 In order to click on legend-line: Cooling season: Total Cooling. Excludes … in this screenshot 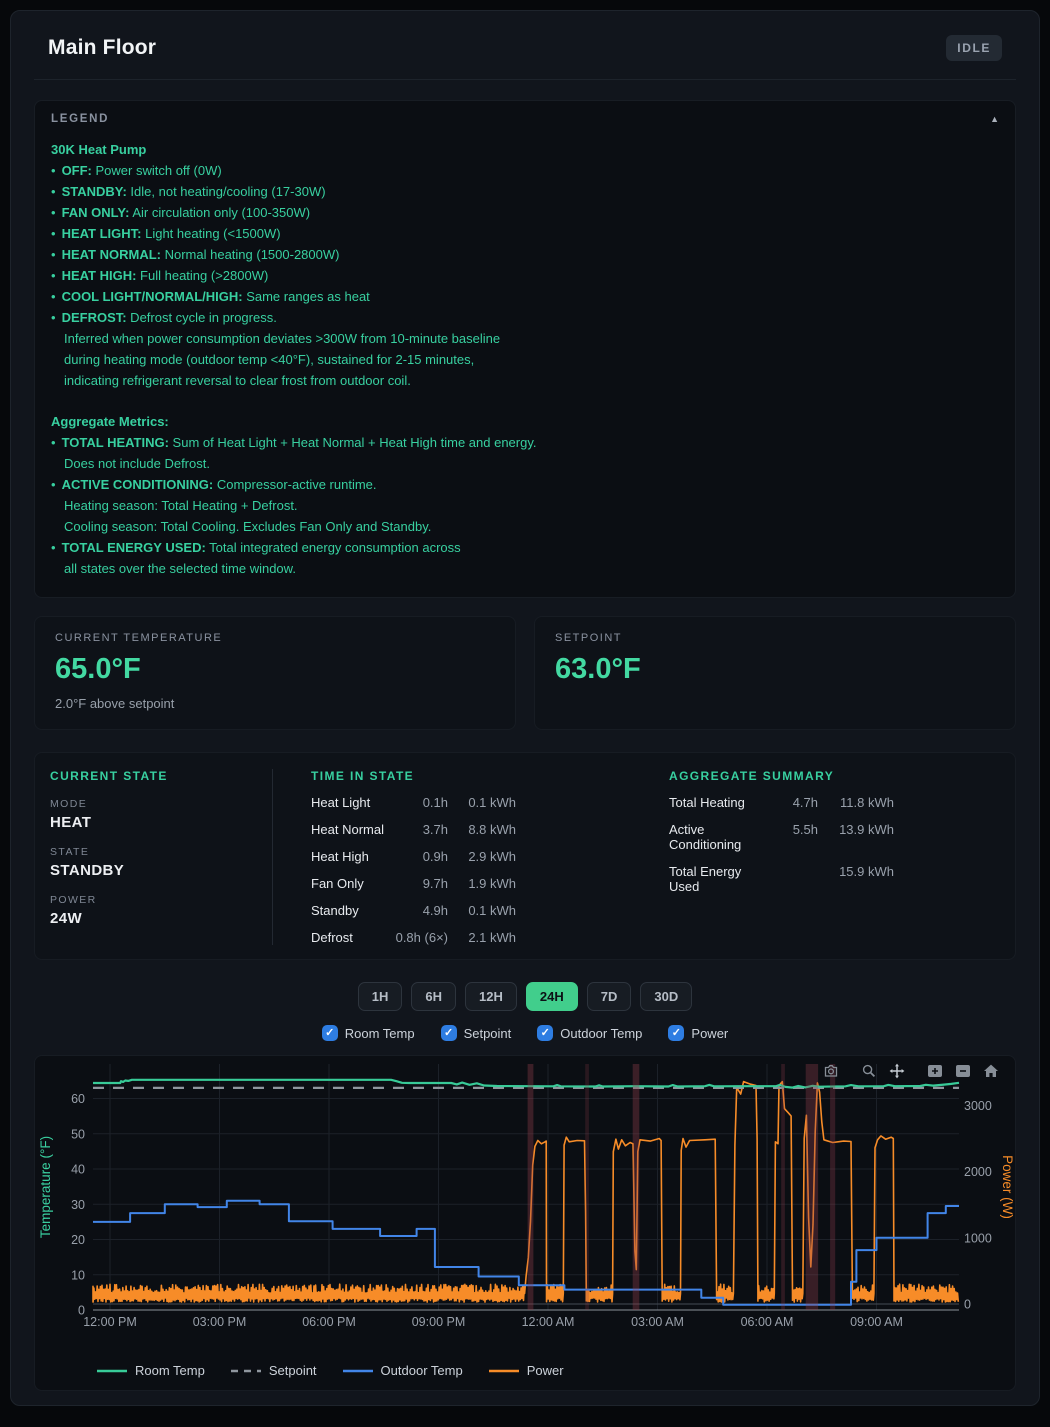, I will do `click(248, 526)`.